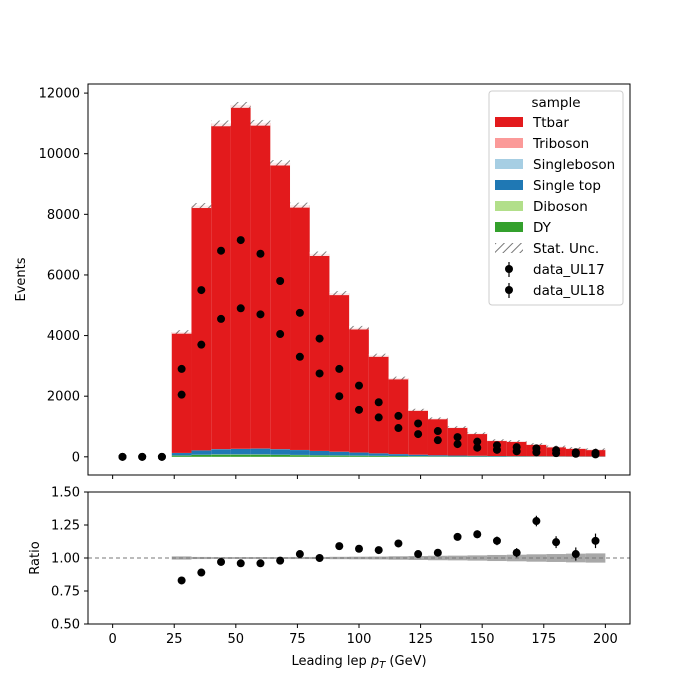 The width and height of the screenshot is (700, 700). I want to click on legend-label: DY, so click(542, 228).